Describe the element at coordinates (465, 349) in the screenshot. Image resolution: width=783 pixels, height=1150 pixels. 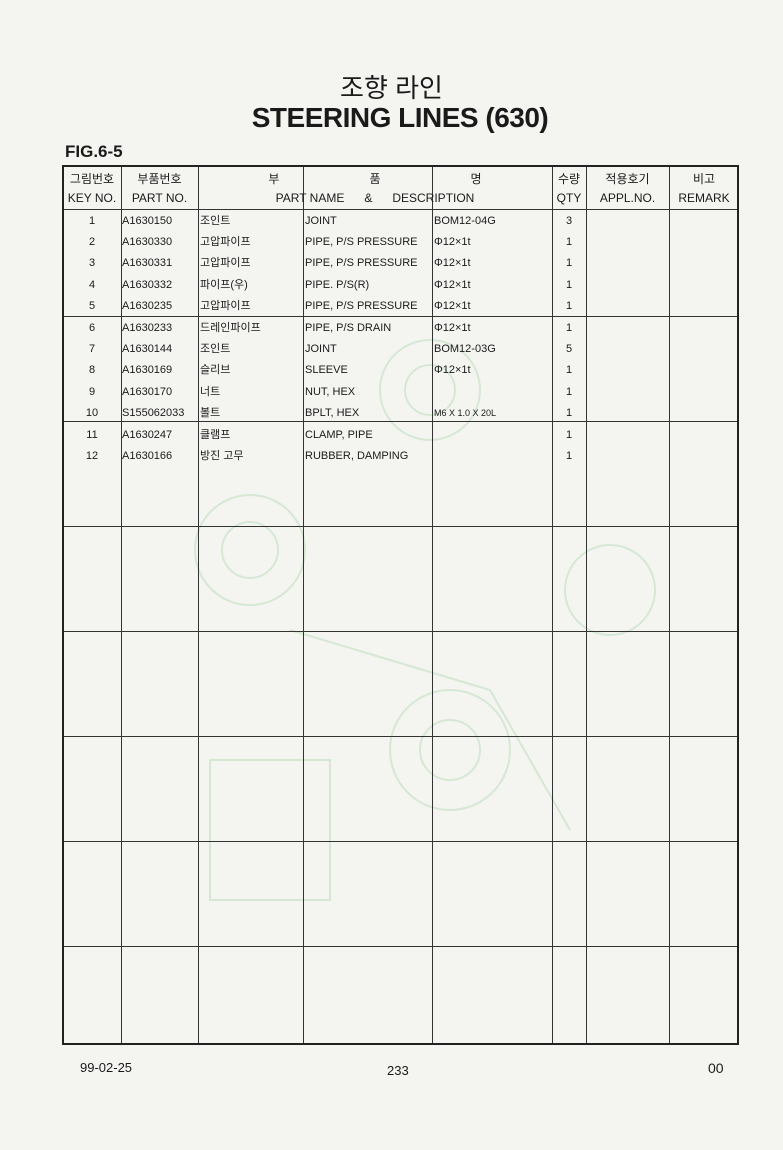
I see `cell-desc: BOM12-03G` at that location.